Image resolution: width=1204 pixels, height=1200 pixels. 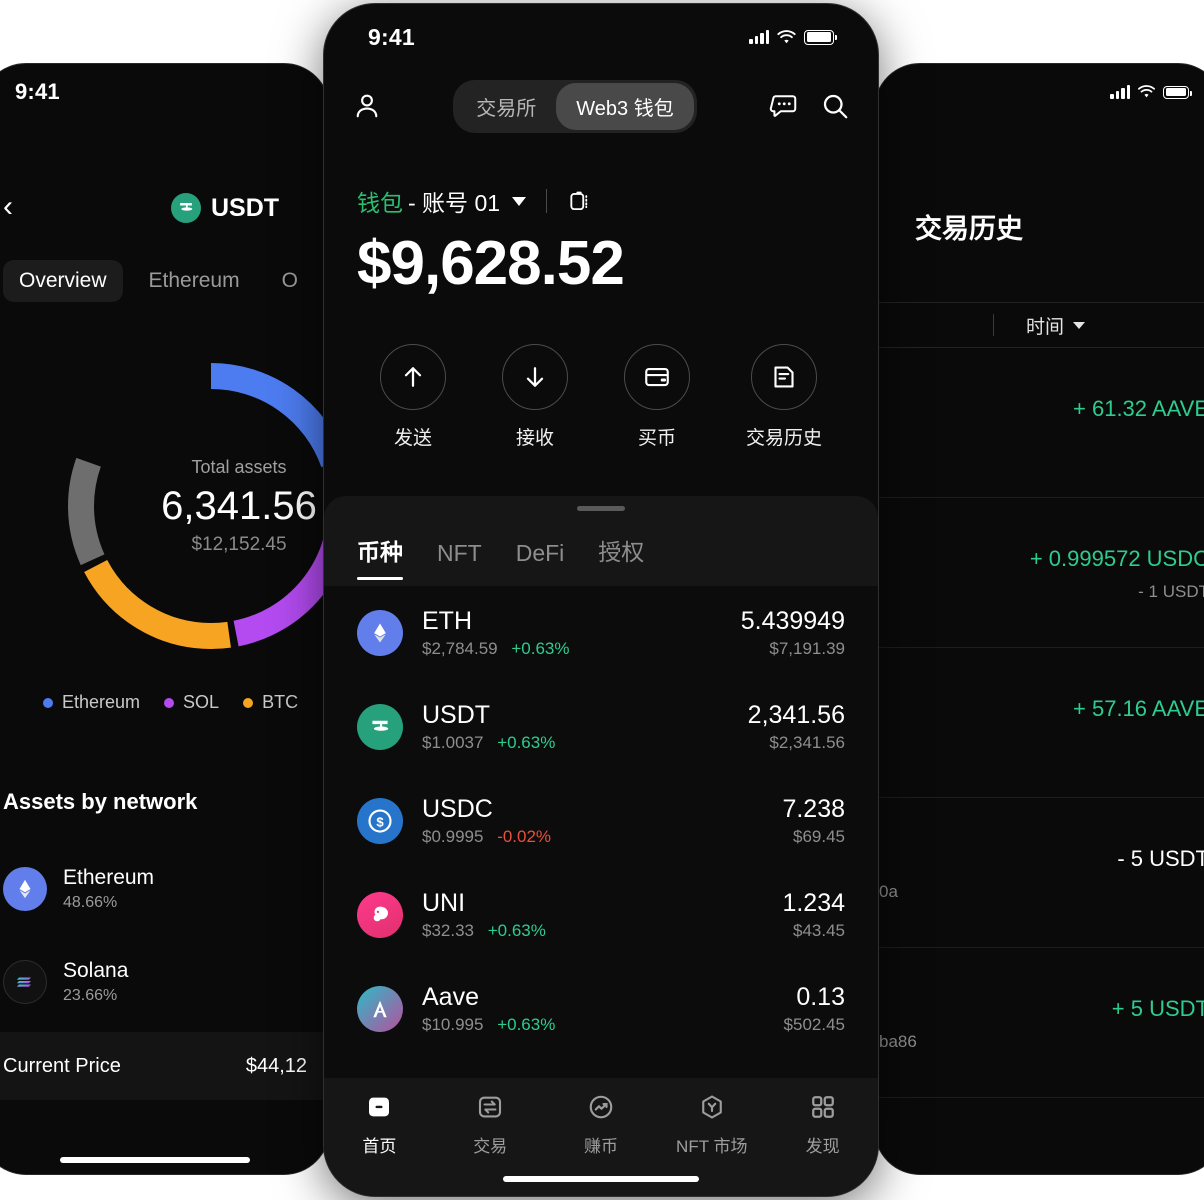 What do you see at coordinates (603, 1025) in the screenshot?
I see `token-price-row: $10.995 +0.63%` at bounding box center [603, 1025].